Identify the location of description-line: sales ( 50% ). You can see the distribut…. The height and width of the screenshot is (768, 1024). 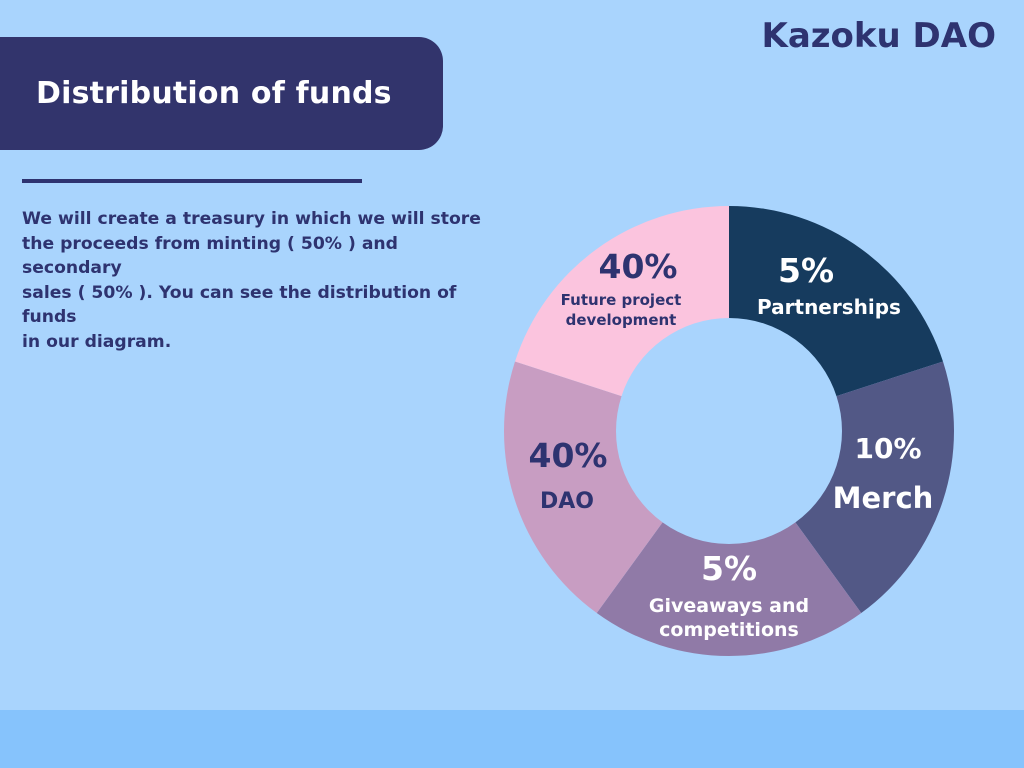
(239, 305).